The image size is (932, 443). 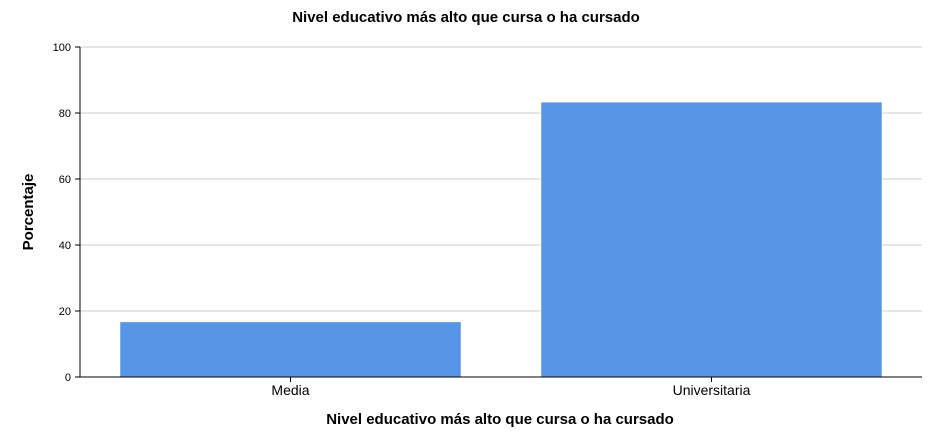 I want to click on y-tick-labels: 0 20 40 60 80 100, so click(x=66, y=213).